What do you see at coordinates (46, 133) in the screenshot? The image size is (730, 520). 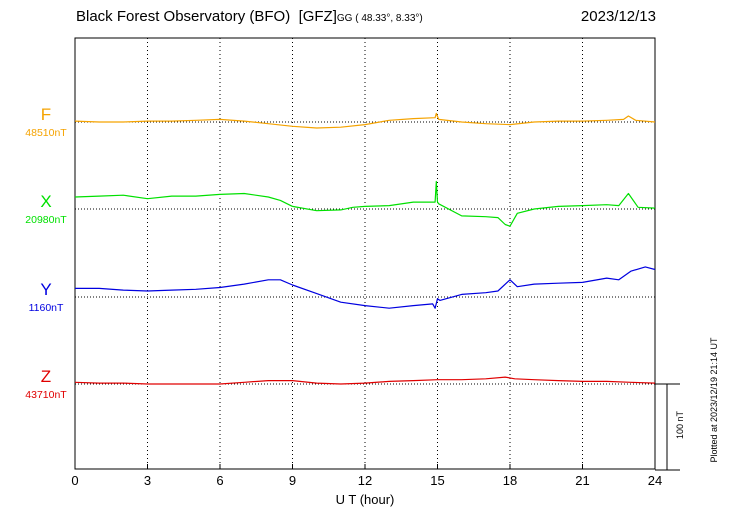 I see `component-baseline-f: 48510nT` at bounding box center [46, 133].